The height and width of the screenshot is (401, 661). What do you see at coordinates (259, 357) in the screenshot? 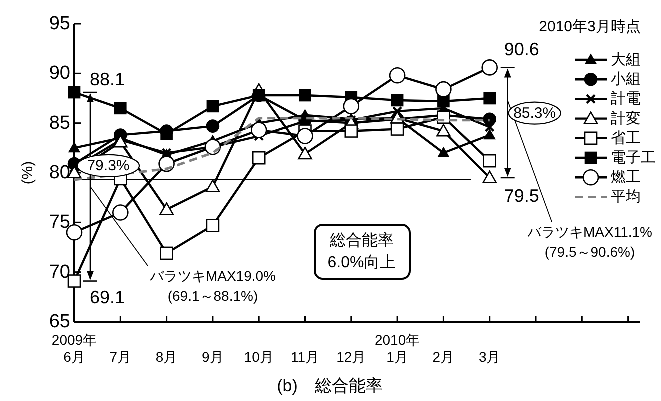
I see `x-tick-label: 10月` at bounding box center [259, 357].